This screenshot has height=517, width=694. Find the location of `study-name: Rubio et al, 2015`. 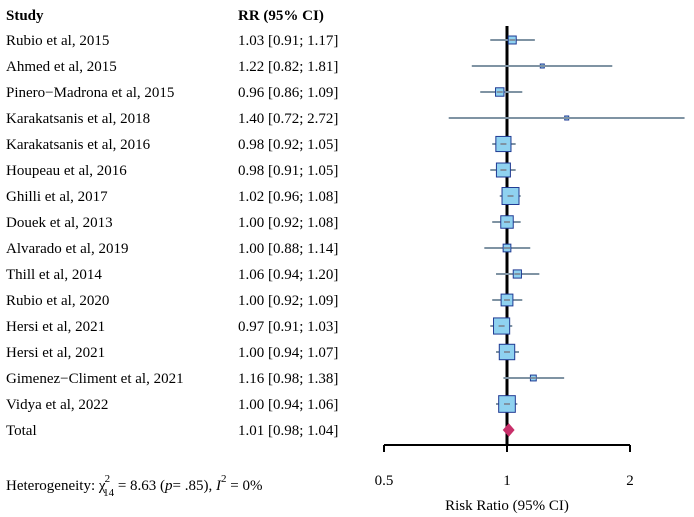

study-name: Rubio et al, 2015 is located at coordinates (57, 41).